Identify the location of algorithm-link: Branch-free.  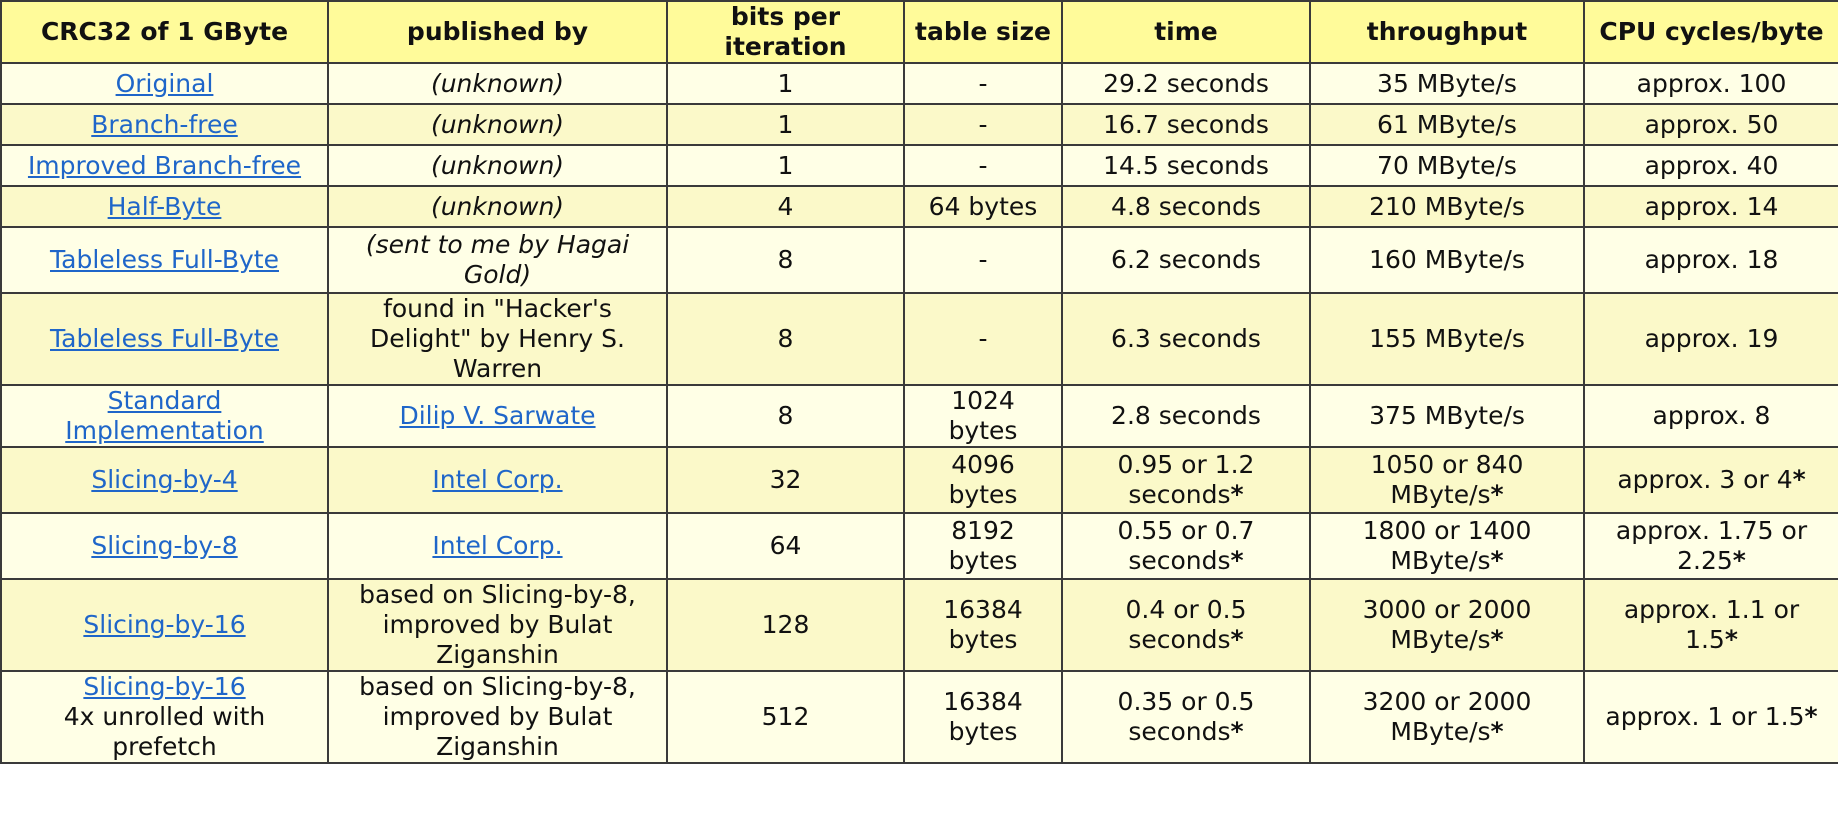
(164, 124).